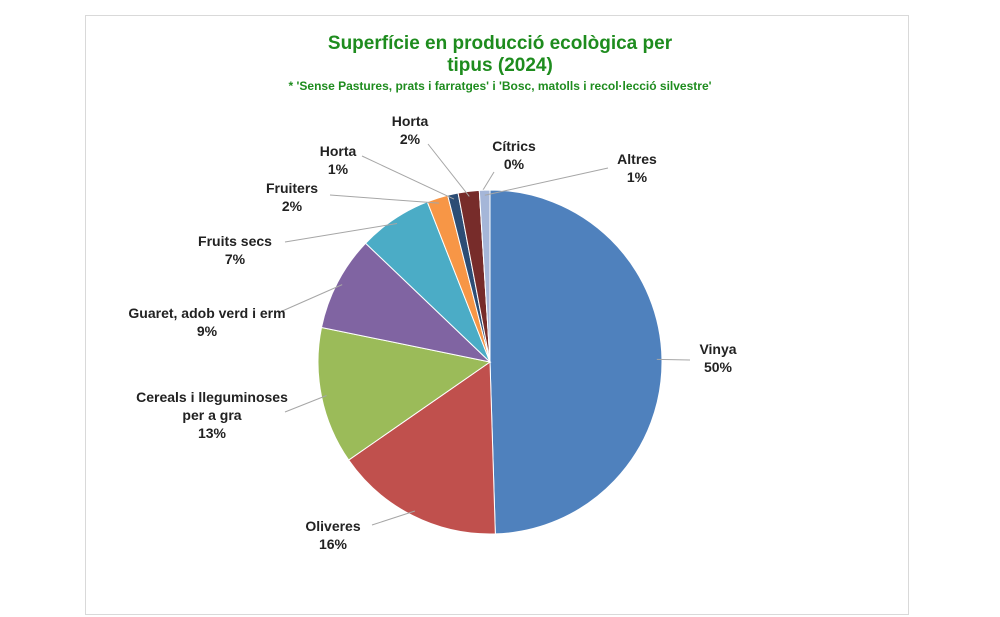 This screenshot has height=617, width=1000. I want to click on data-label: Cereals i lleguminoses per a gra 13%, so click(212, 415).